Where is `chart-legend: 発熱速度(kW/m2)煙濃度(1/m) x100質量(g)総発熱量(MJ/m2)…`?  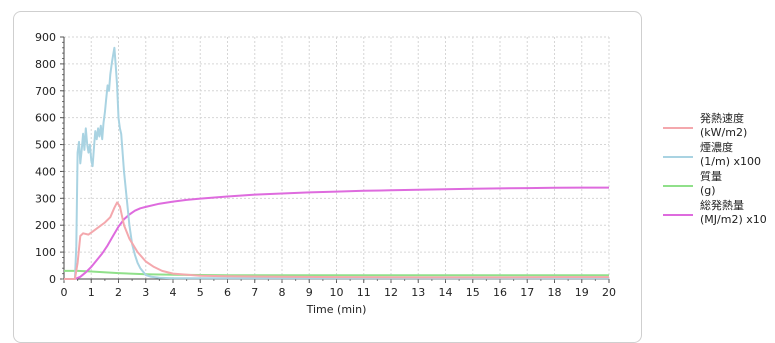 chart-legend: 発熱速度(kW/m2)煙濃度(1/m) x100質量(g)総発熱量(MJ/m2)… is located at coordinates (715, 168).